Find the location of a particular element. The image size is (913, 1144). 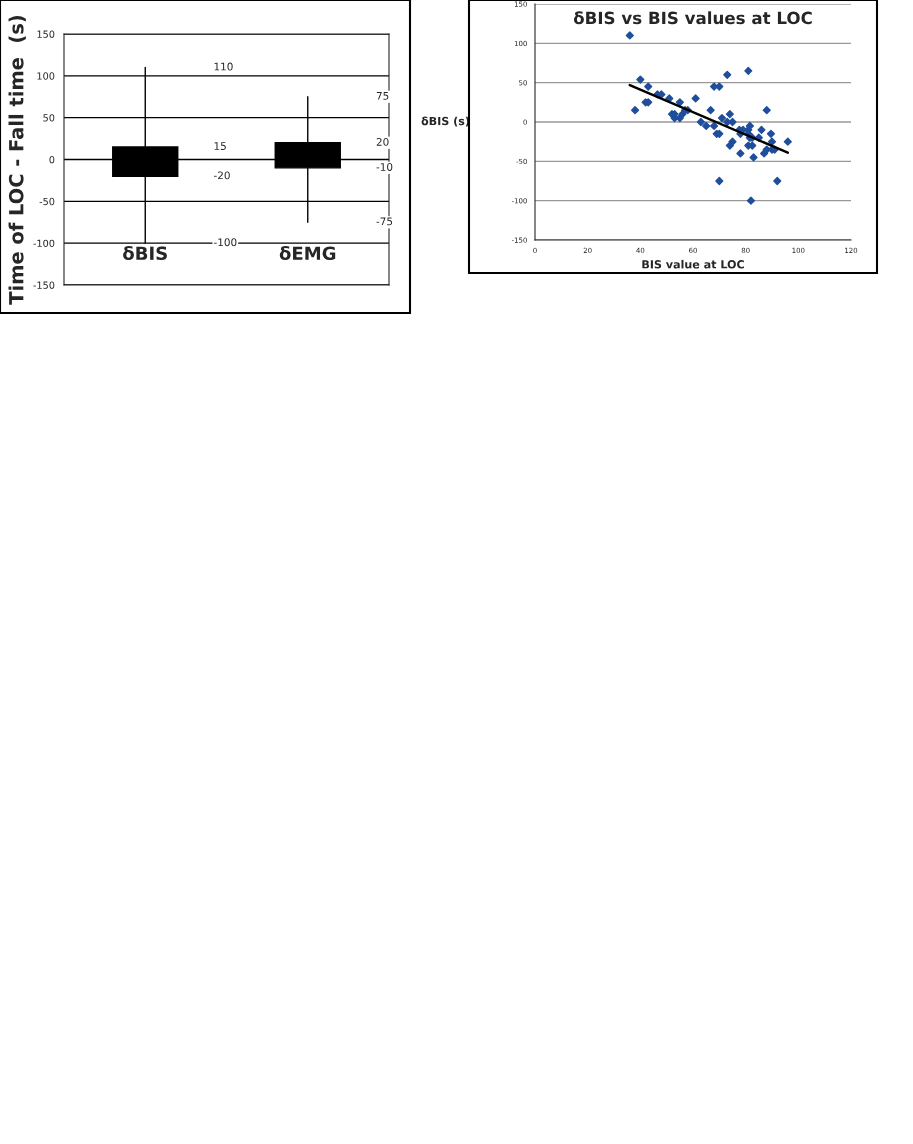

annotation: 110 is located at coordinates (223, 66).